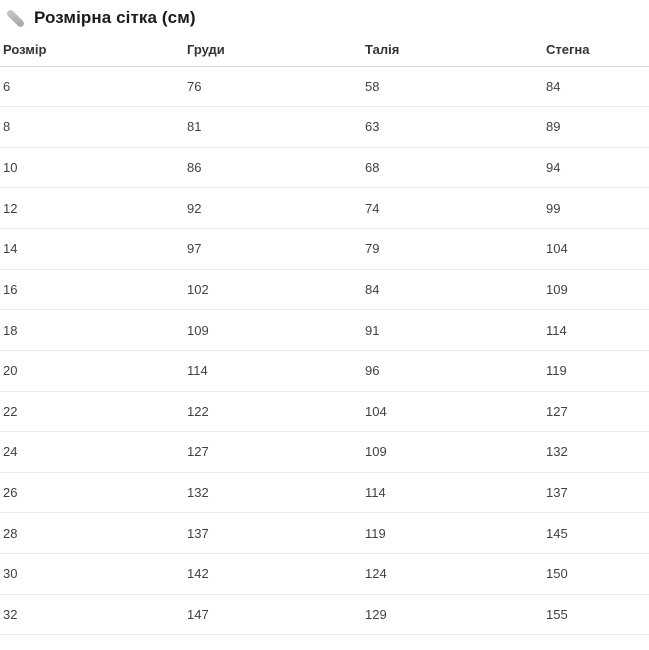 Image resolution: width=649 pixels, height=650 pixels. Describe the element at coordinates (15, 18) in the screenshot. I see `pencil-icon` at that location.